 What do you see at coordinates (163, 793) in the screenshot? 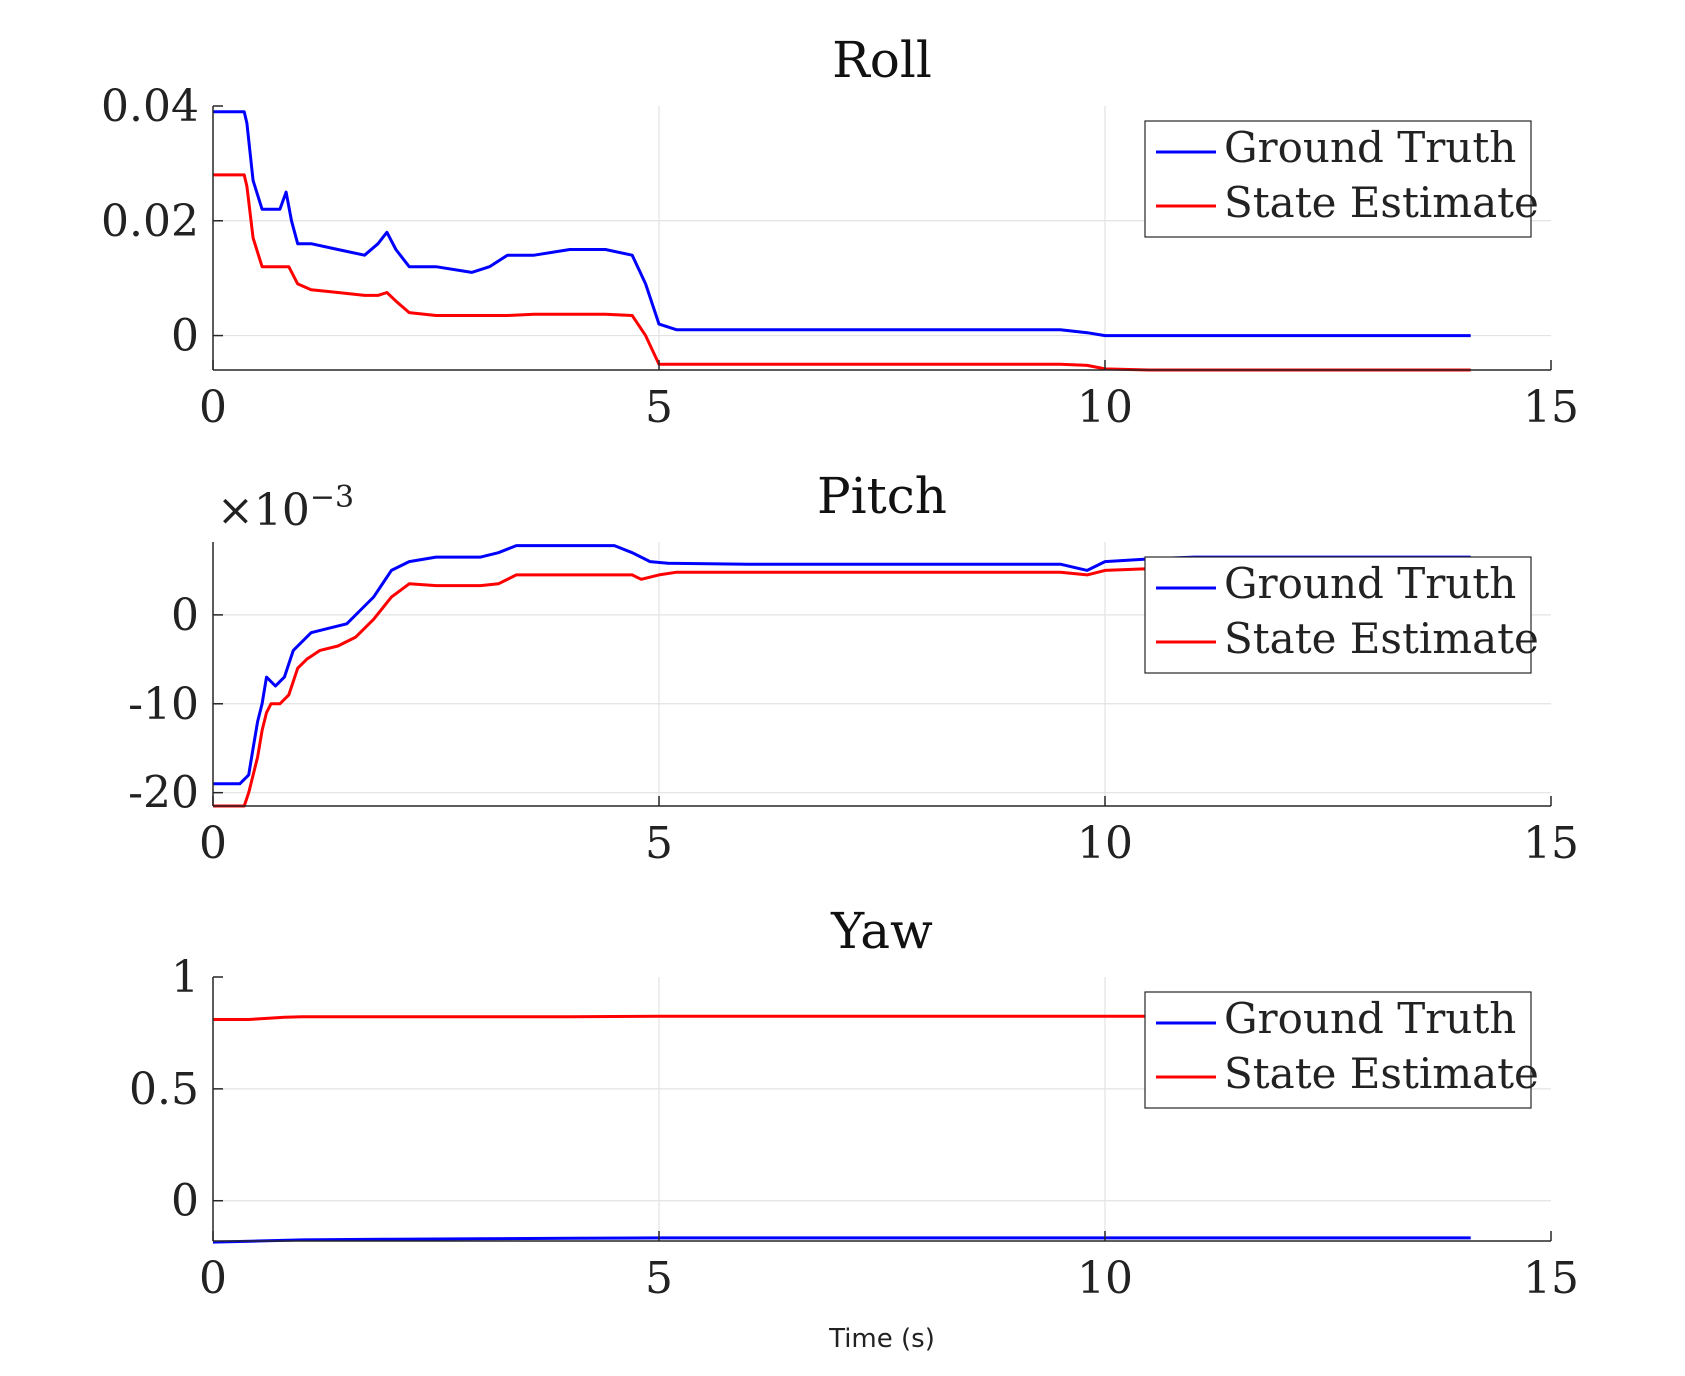
I see `pitch-y-tick-label-0: -20` at bounding box center [163, 793].